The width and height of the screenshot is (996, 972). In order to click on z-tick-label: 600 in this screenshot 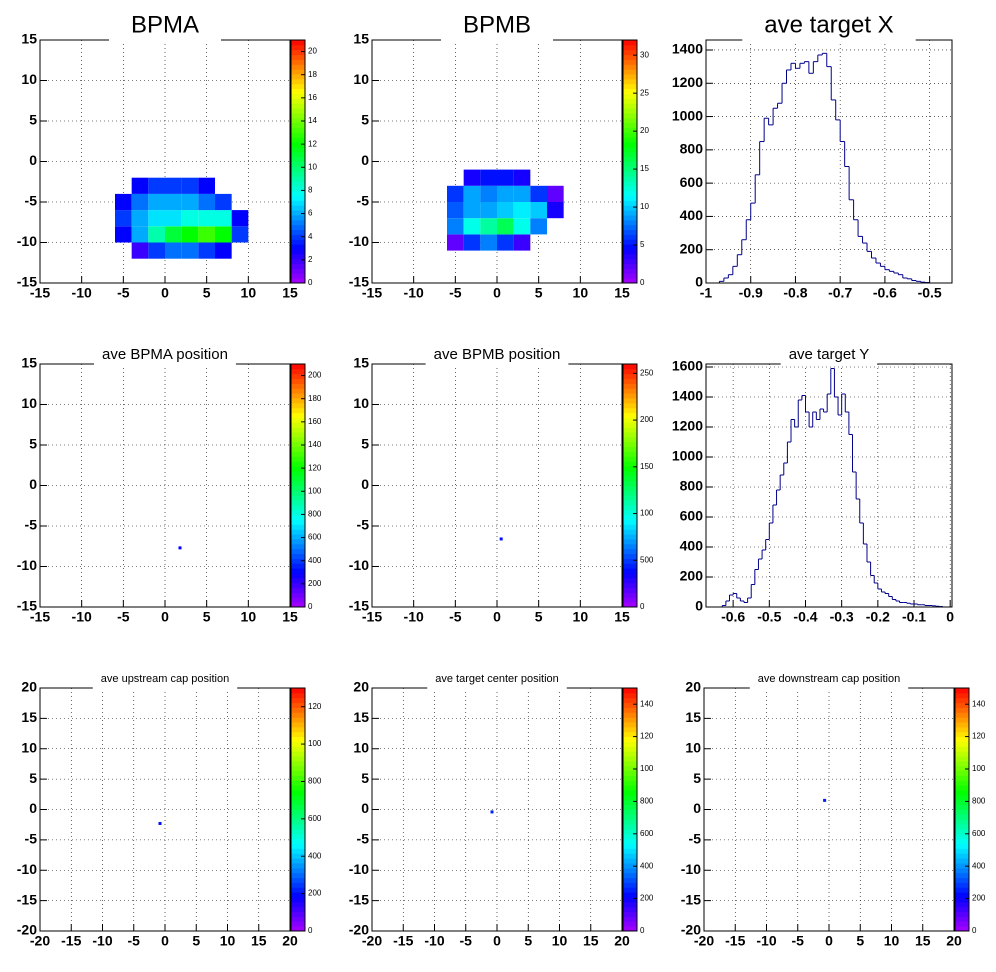, I will do `click(647, 833)`.